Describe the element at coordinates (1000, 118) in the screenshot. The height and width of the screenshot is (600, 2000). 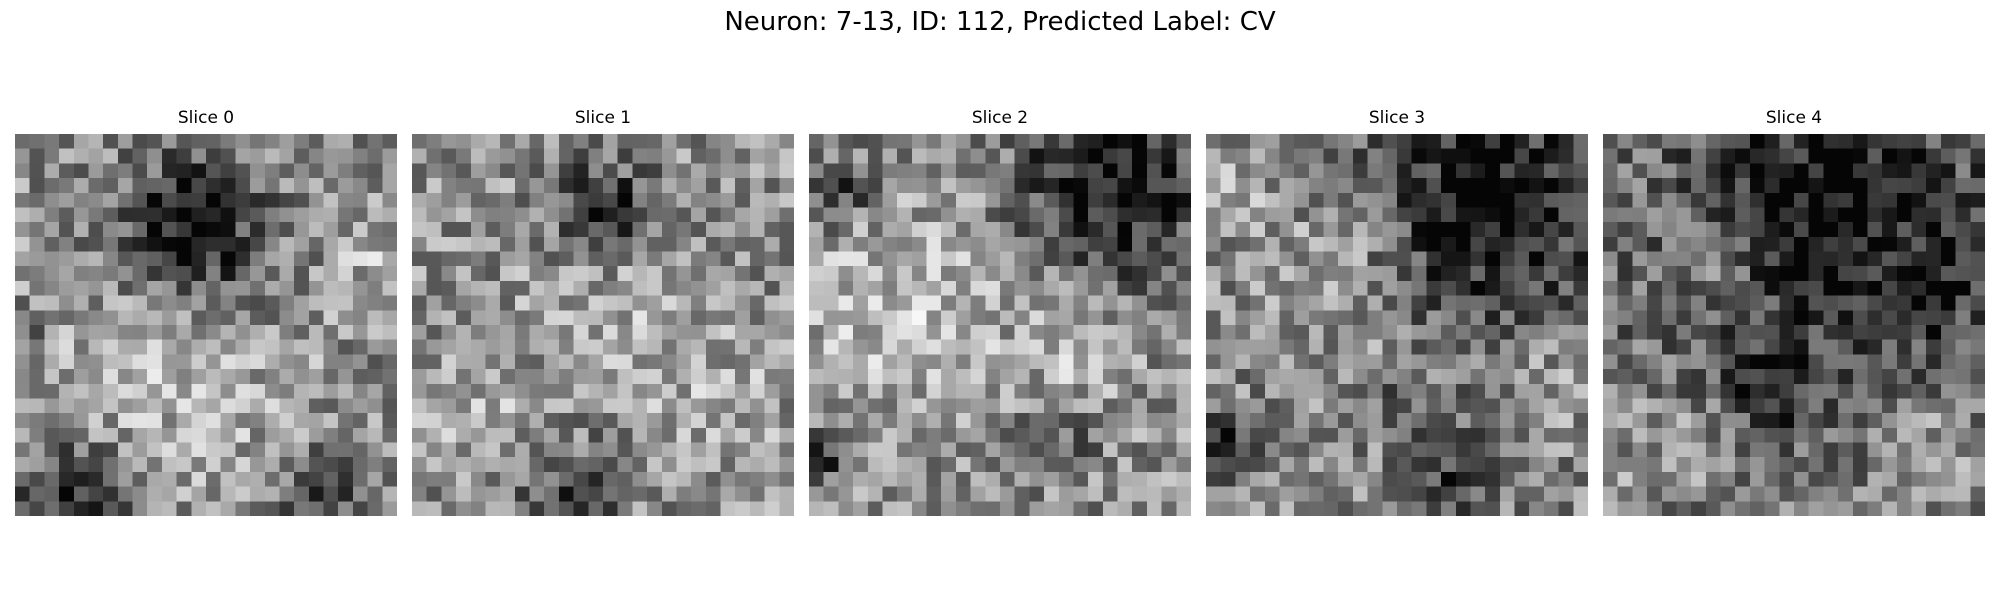
I see `slice-title: Slice 2` at that location.